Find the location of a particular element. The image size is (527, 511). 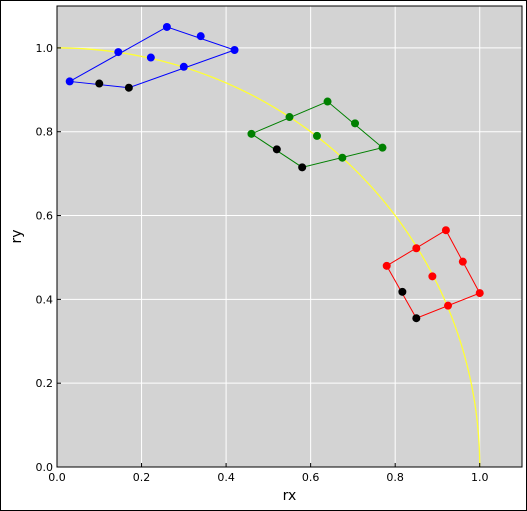

x-tick-label: 0.4 is located at coordinates (226, 477).